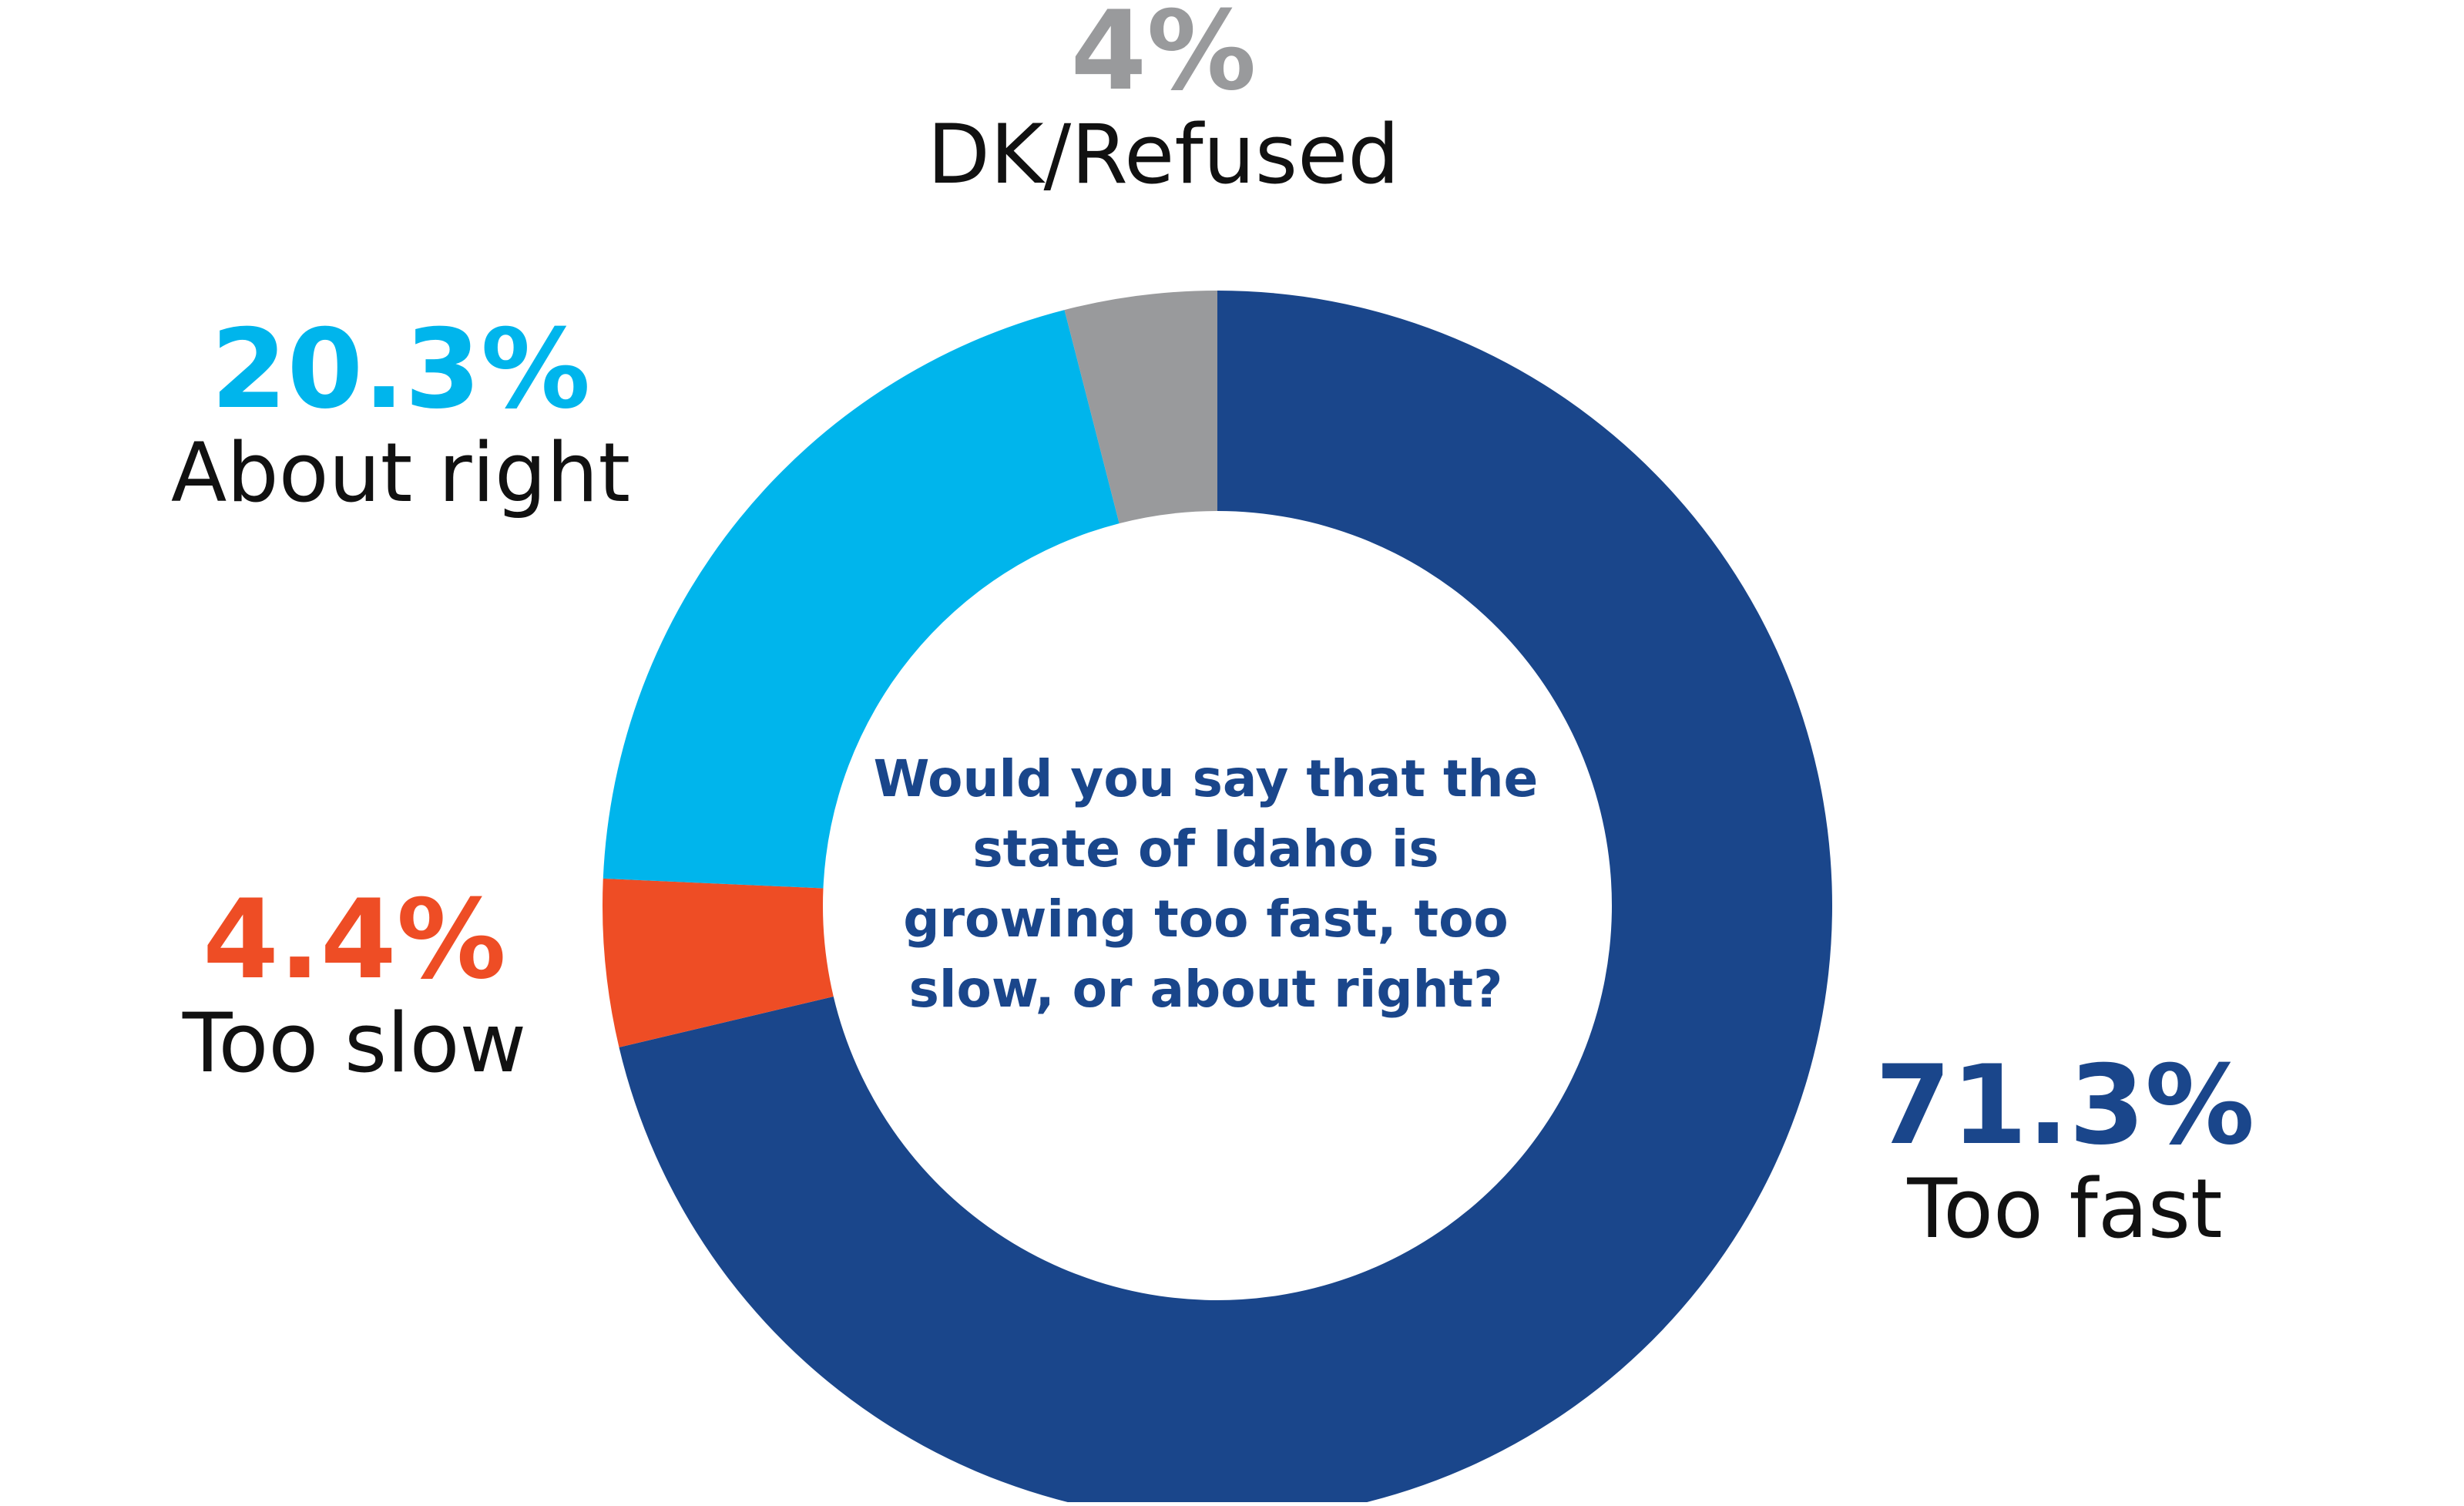 This screenshot has width=2464, height=1506. Describe the element at coordinates (401, 472) in the screenshot. I see `category-label-about-right: About right` at that location.